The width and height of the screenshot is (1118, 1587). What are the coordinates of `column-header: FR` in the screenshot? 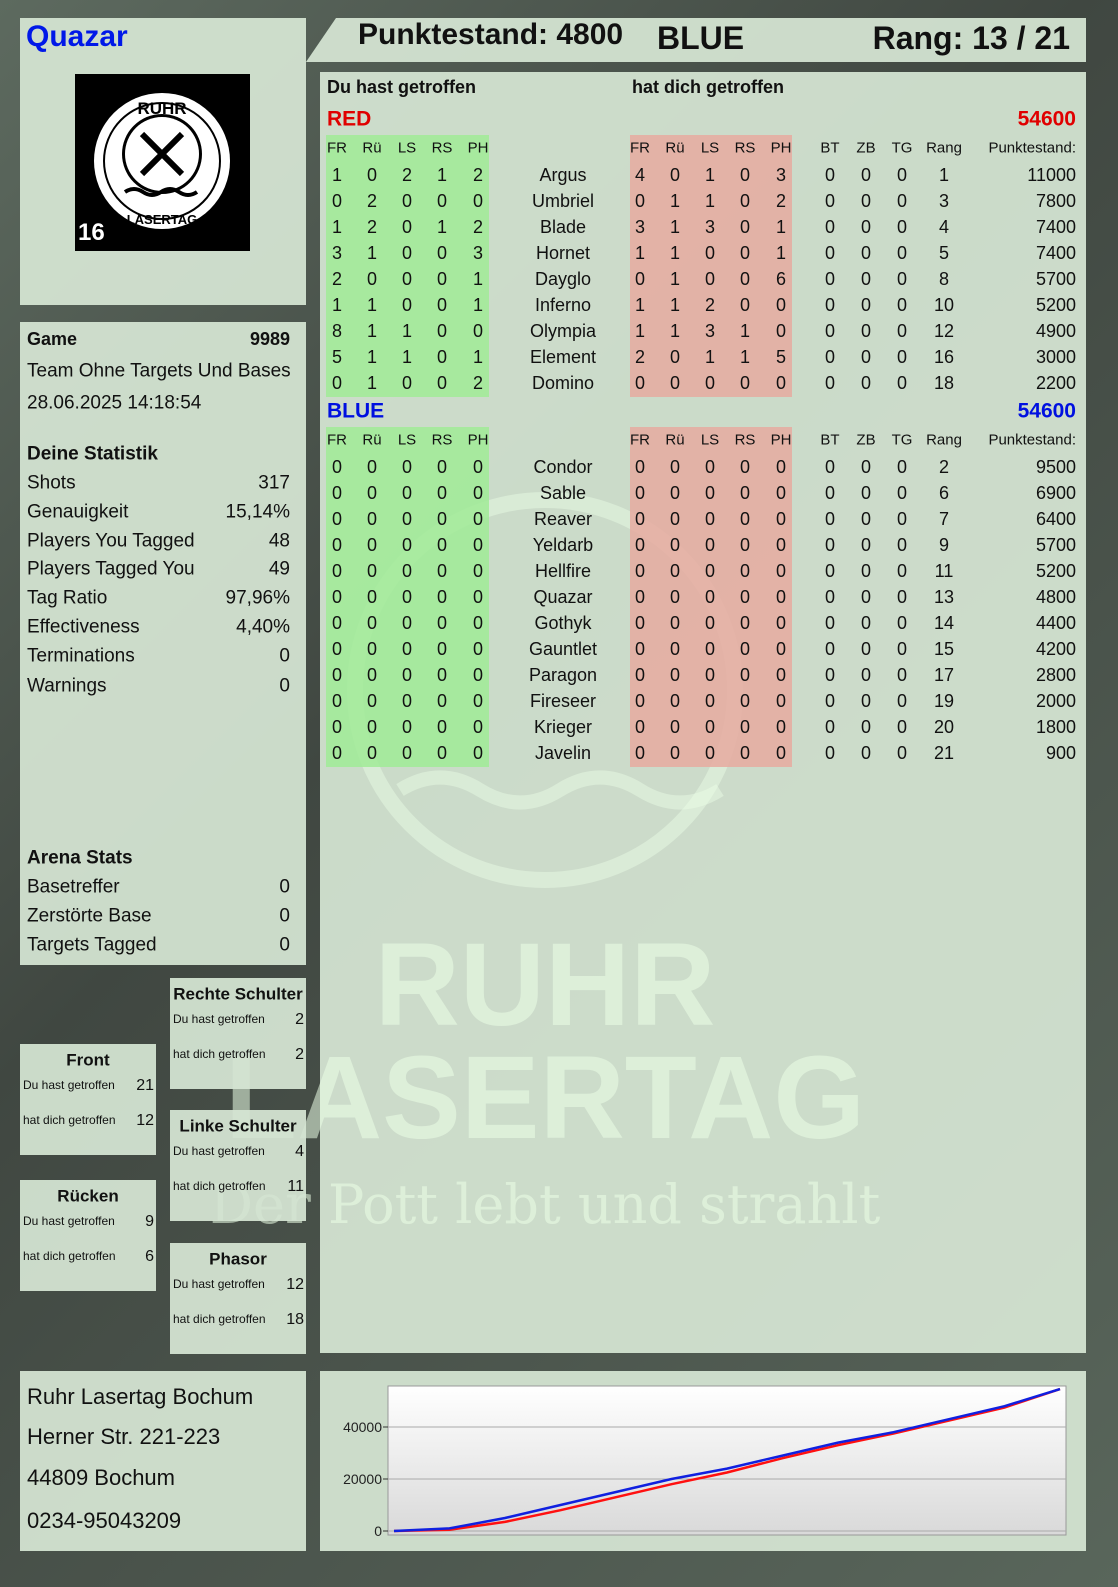 It's located at (337, 148).